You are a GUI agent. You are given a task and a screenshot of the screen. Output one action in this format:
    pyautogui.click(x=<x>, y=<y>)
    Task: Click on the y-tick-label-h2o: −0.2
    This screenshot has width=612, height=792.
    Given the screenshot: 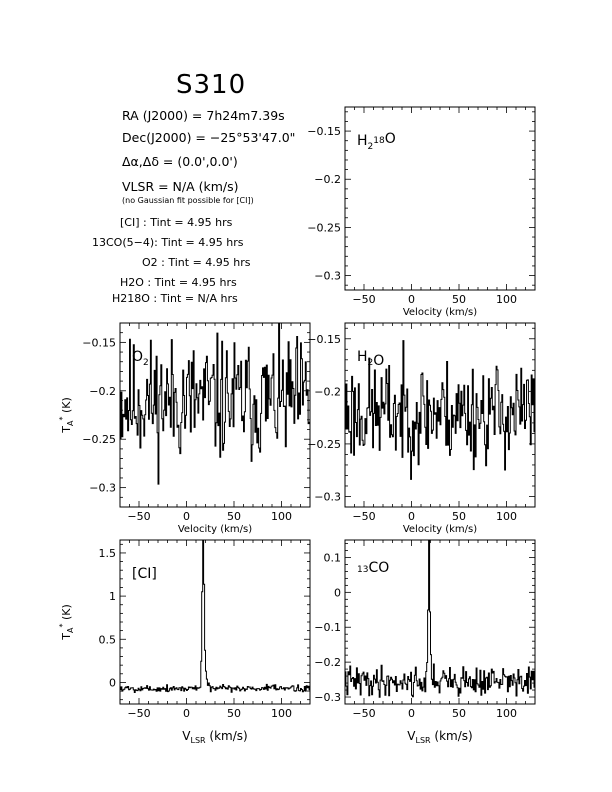 What is the action you would take?
    pyautogui.click(x=327, y=391)
    